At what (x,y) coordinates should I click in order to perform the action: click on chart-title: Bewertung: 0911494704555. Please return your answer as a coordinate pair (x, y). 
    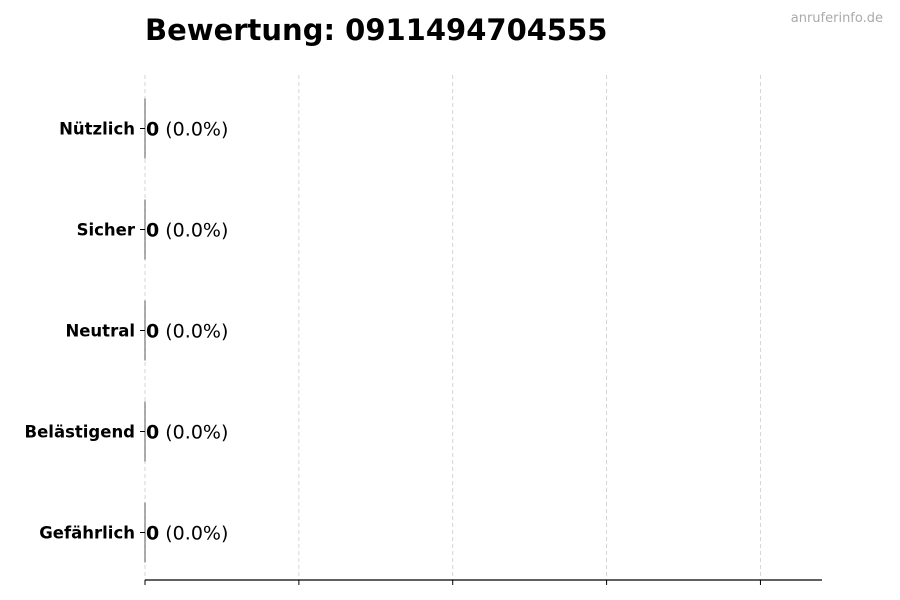
    Looking at the image, I should click on (376, 30).